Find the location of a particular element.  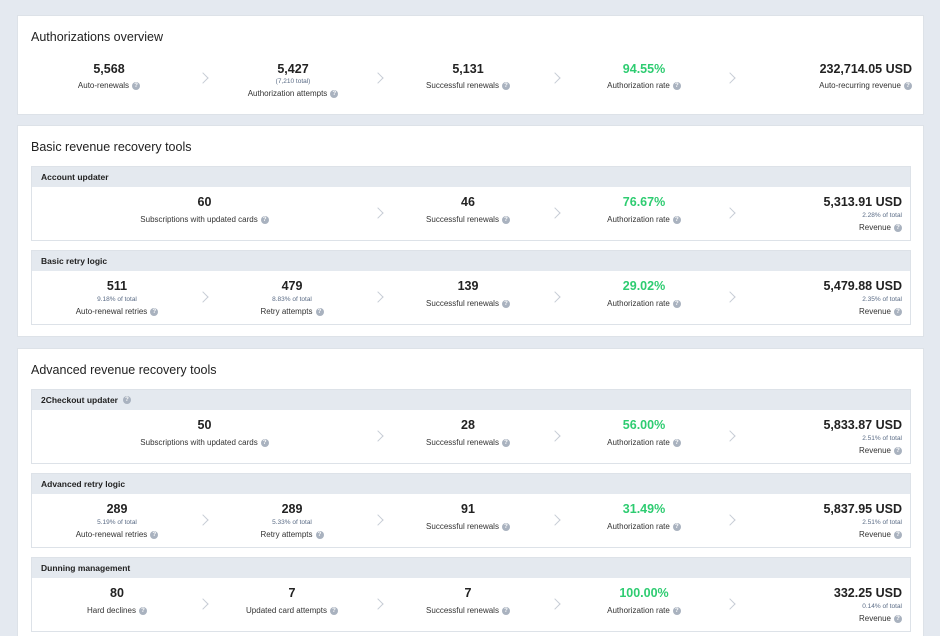

metric-label: Auto-renewal retries? is located at coordinates (117, 534).